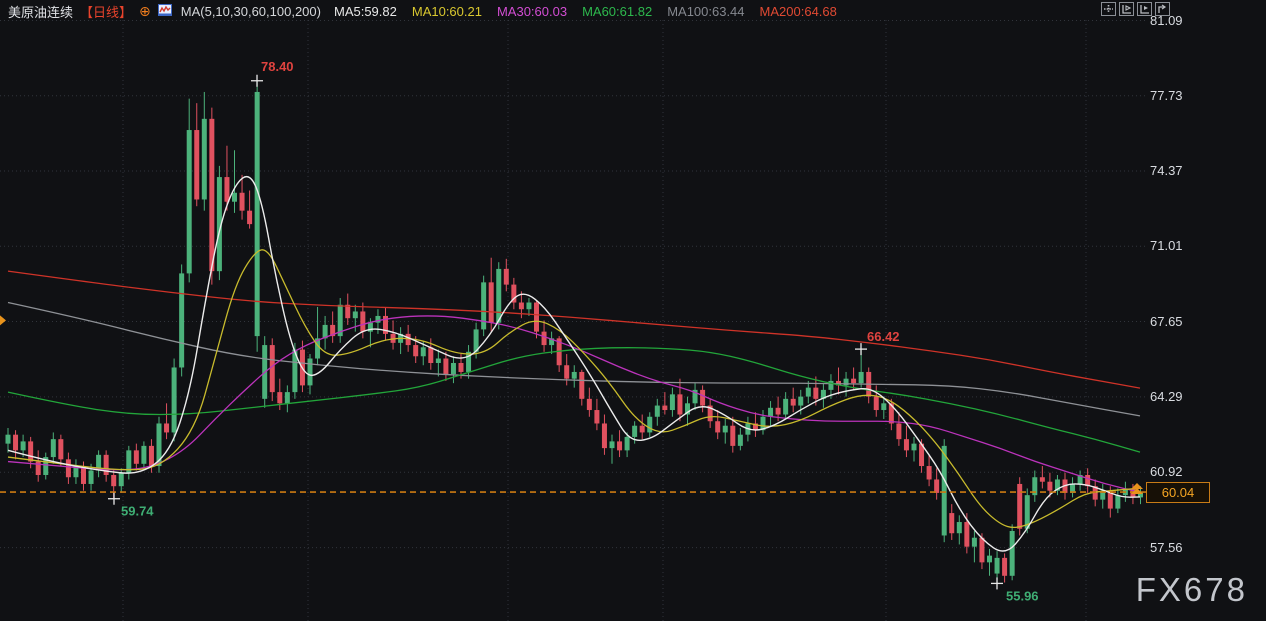  What do you see at coordinates (1166, 246) in the screenshot?
I see `axis-tick-label: 71.01` at bounding box center [1166, 246].